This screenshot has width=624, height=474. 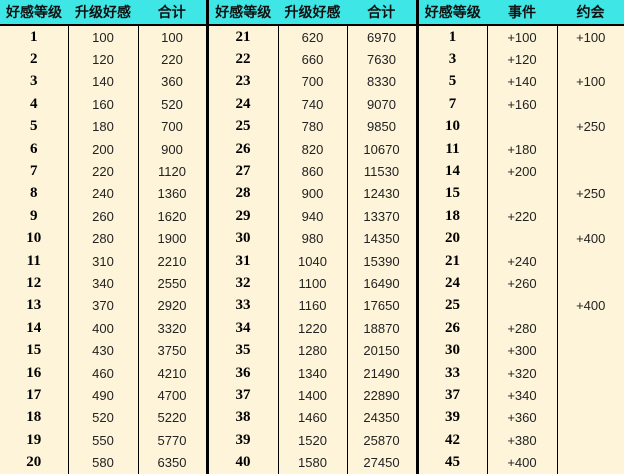 I want to click on table-row: 6 200 900 26 820 10670 11 +180, so click(x=312, y=149).